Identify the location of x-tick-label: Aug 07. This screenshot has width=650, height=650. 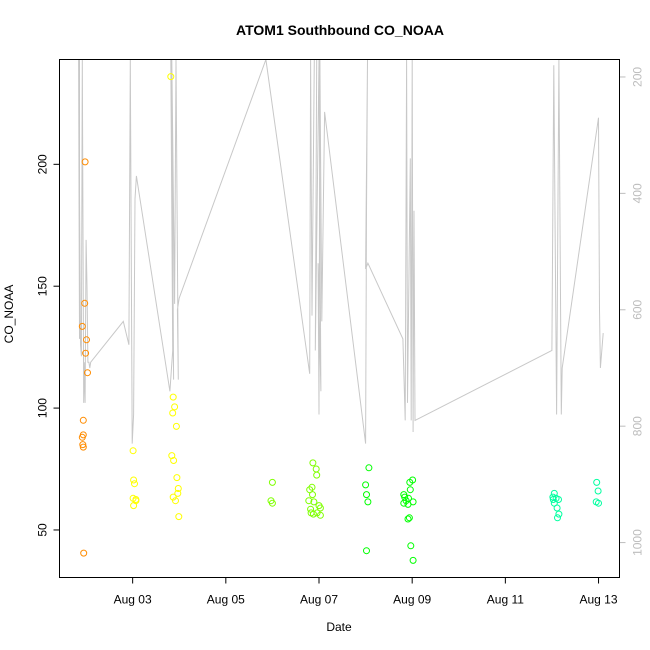
(319, 600).